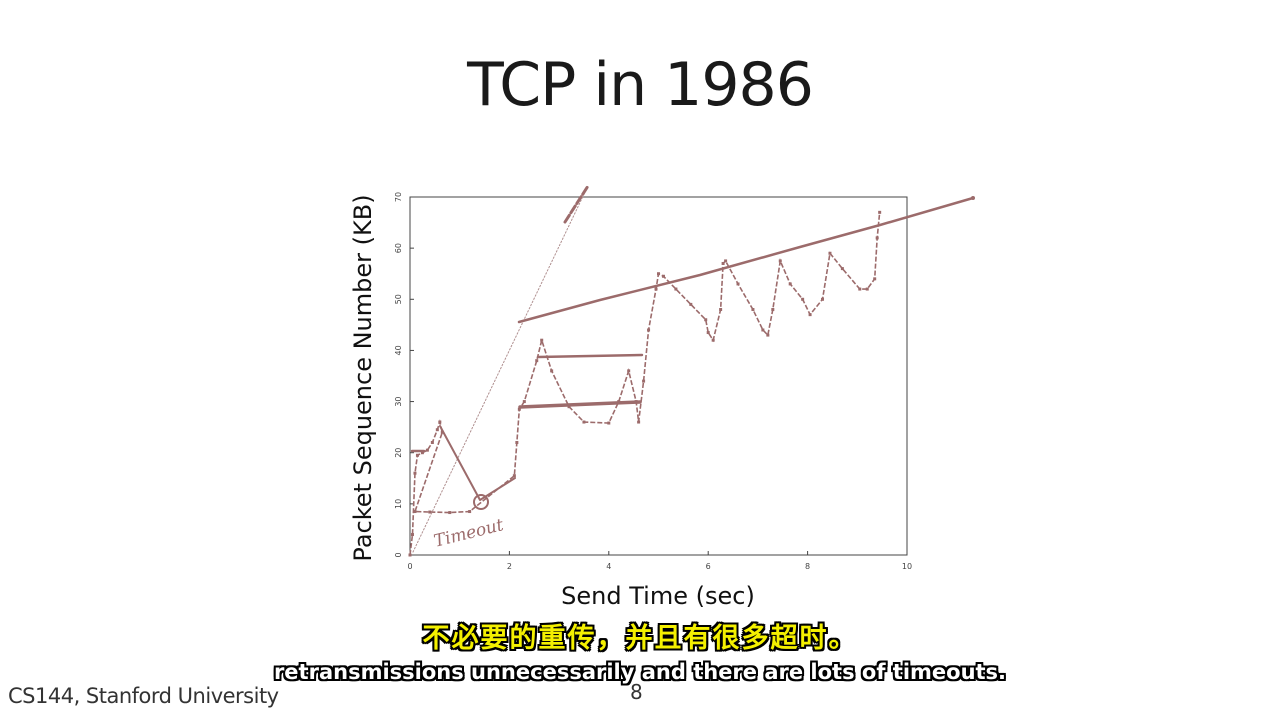  I want to click on y-tick-label: 0, so click(398, 554).